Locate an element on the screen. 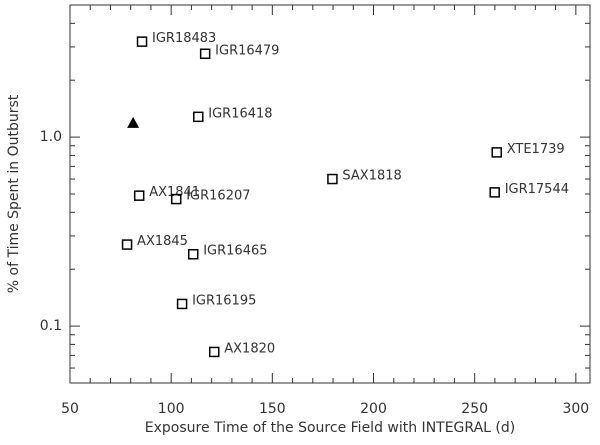  point-label: IGR16465 is located at coordinates (235, 251).